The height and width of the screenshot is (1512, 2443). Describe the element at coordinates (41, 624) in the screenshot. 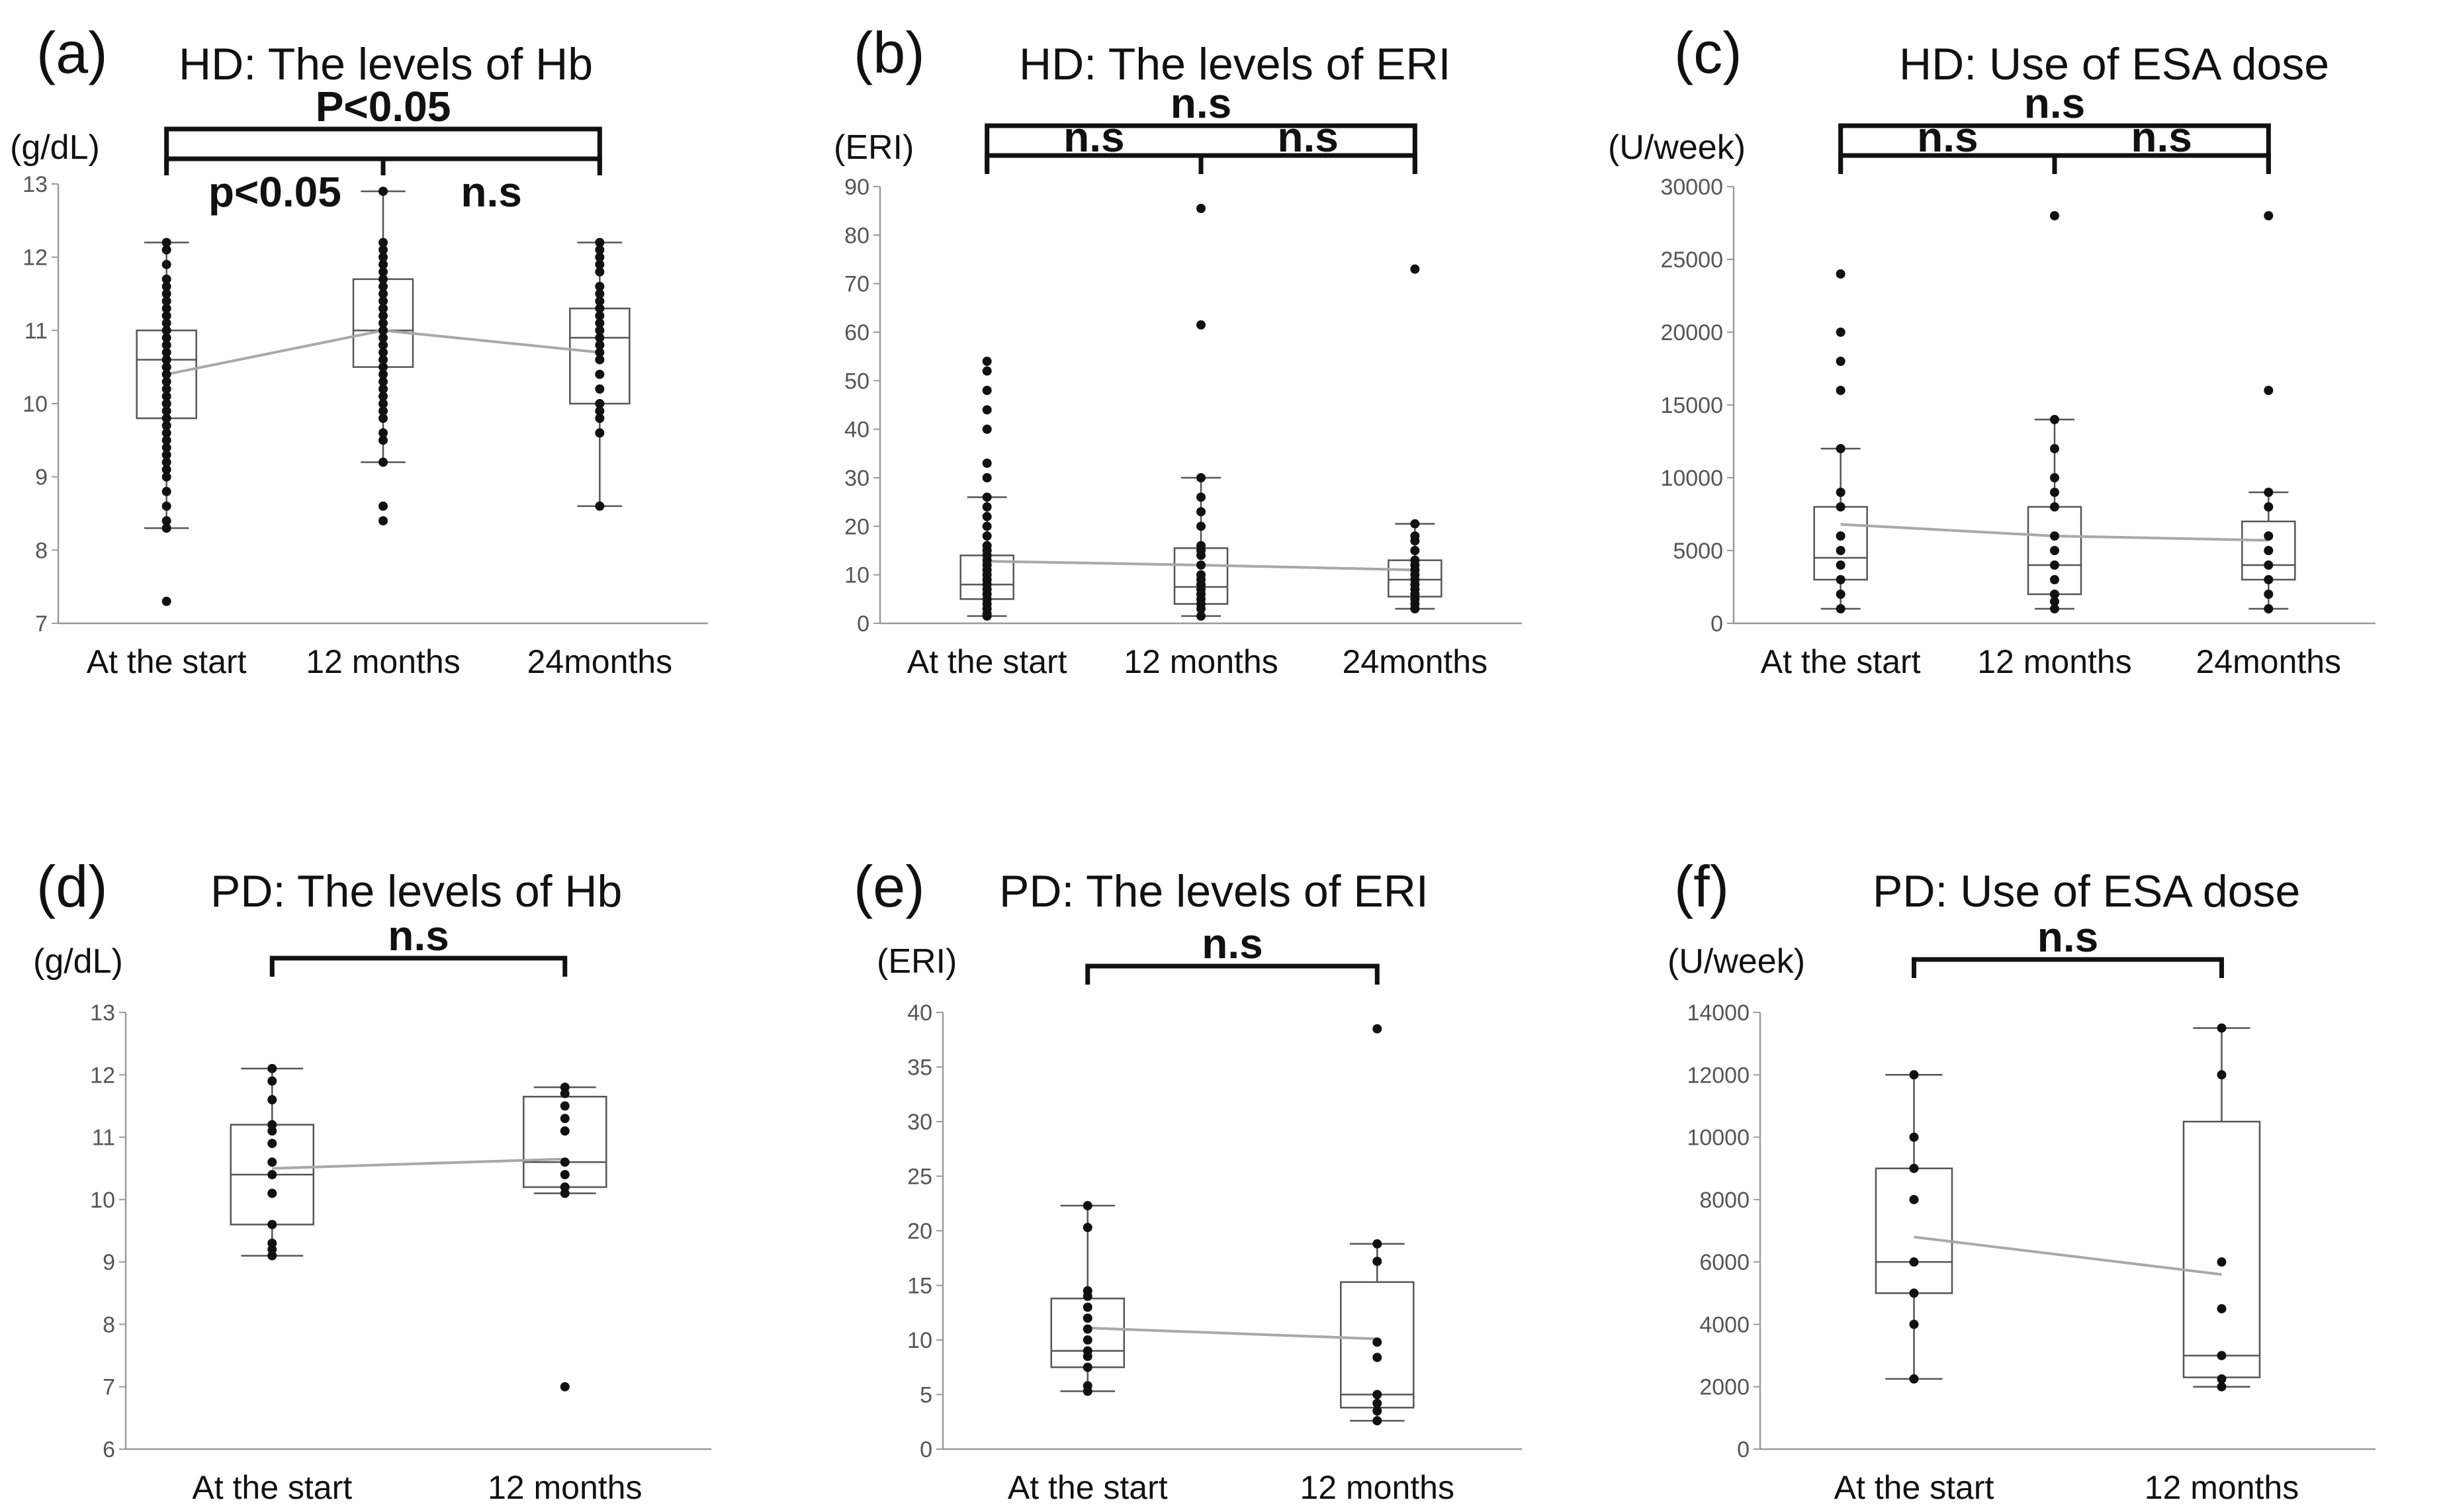

I see `y-tick-label: 7` at that location.